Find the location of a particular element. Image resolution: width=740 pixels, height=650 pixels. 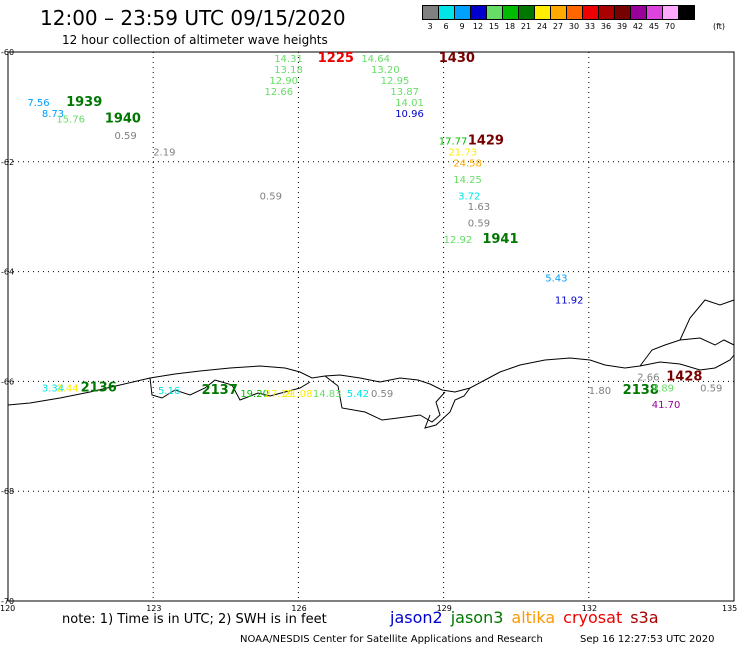

wave-height-label: 1.80 is located at coordinates (600, 391).